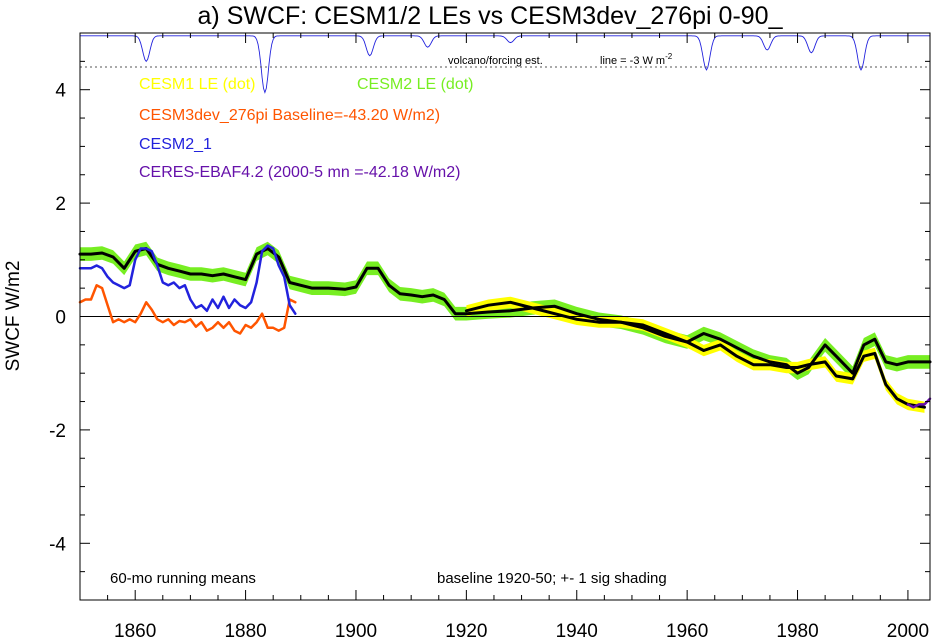 The width and height of the screenshot is (944, 641). Describe the element at coordinates (495, 61) in the screenshot. I see `volcano-annotation: volcano/forcing est.` at that location.